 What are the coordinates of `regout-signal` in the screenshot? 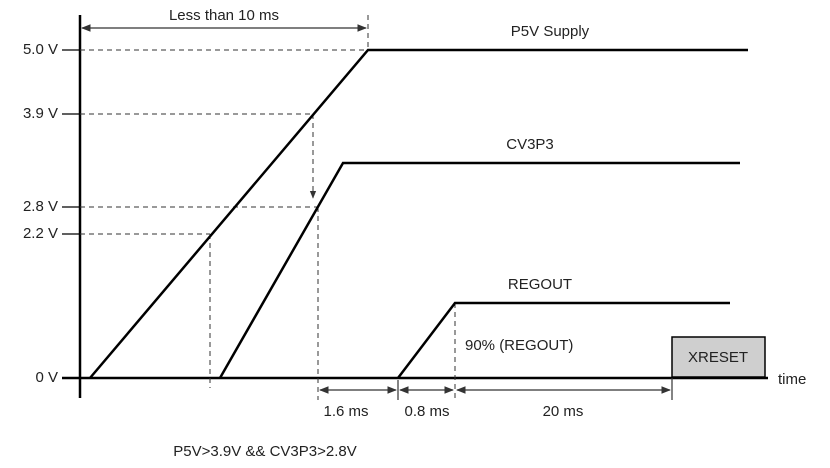 It's located at (563, 340).